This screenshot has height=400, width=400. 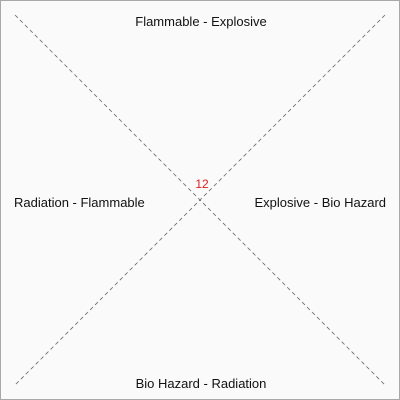 I want to click on quadrant-label-left: Radiation - Flammable, so click(x=79, y=202).